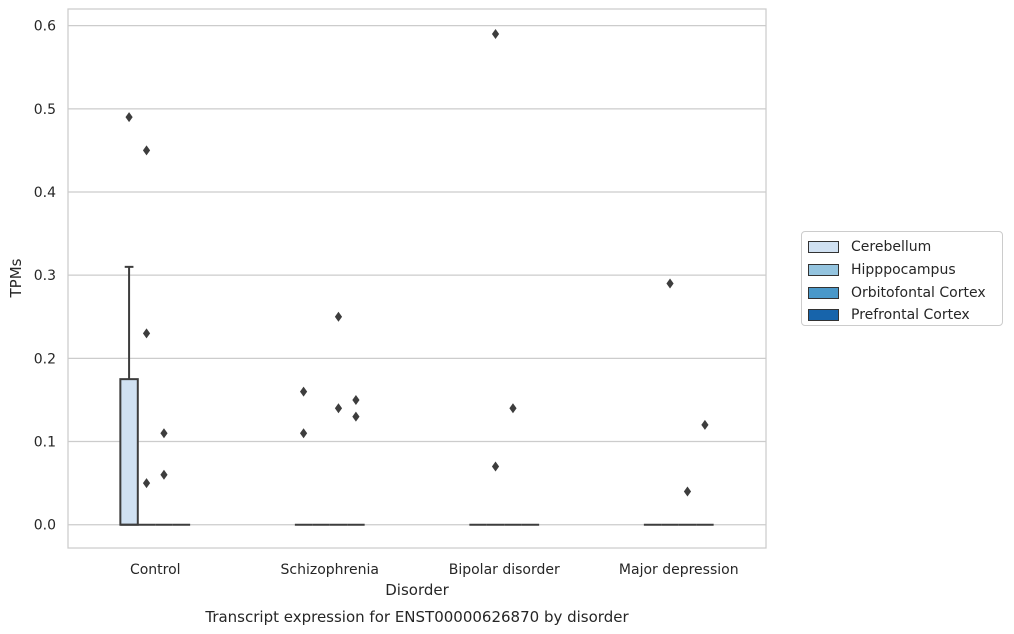  What do you see at coordinates (45, 443) in the screenshot?
I see `y-tick-label: 0.1` at bounding box center [45, 443].